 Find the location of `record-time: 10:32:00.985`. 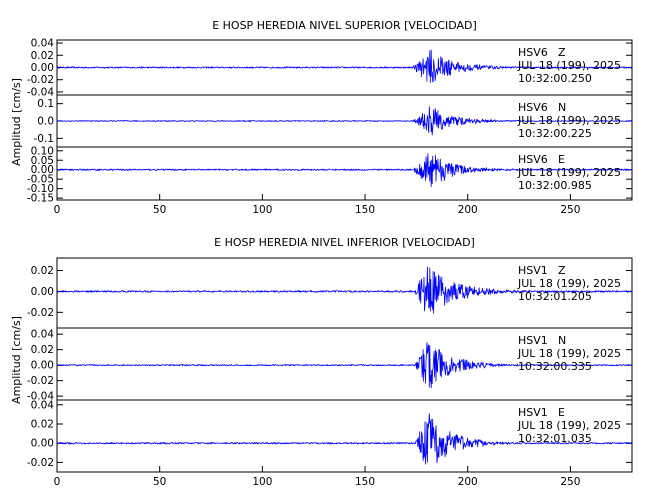

record-time: 10:32:00.985 is located at coordinates (555, 185).